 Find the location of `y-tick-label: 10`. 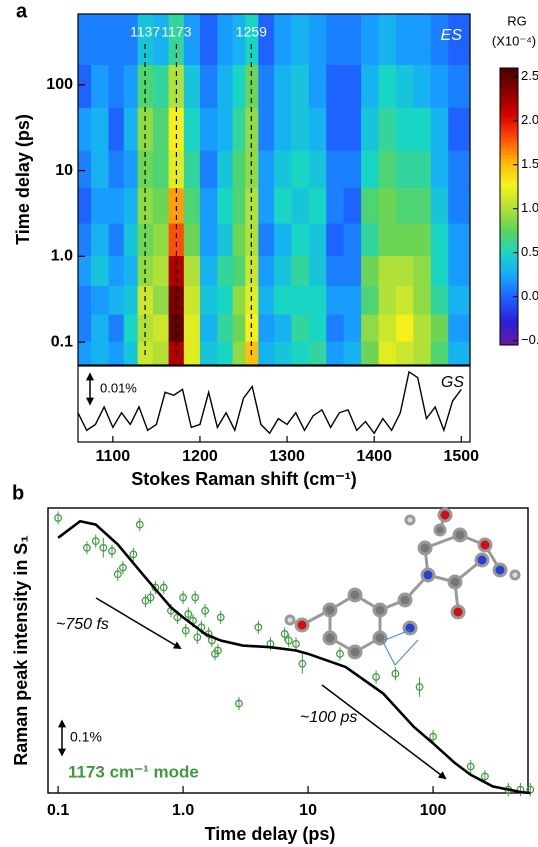

y-tick-label: 10 is located at coordinates (64, 170).